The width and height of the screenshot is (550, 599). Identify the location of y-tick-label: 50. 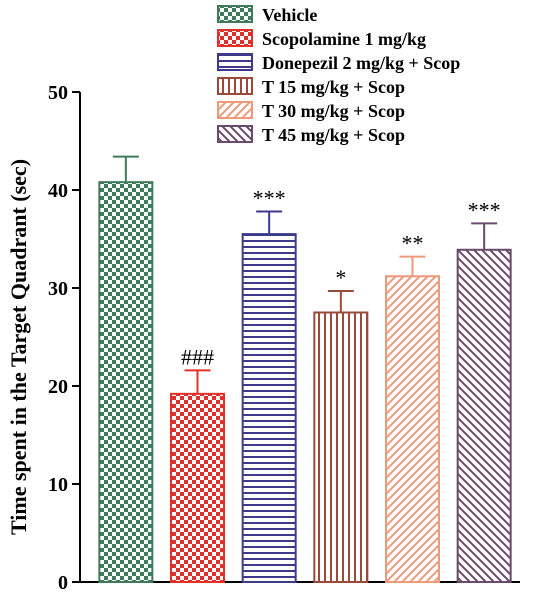
(58, 93).